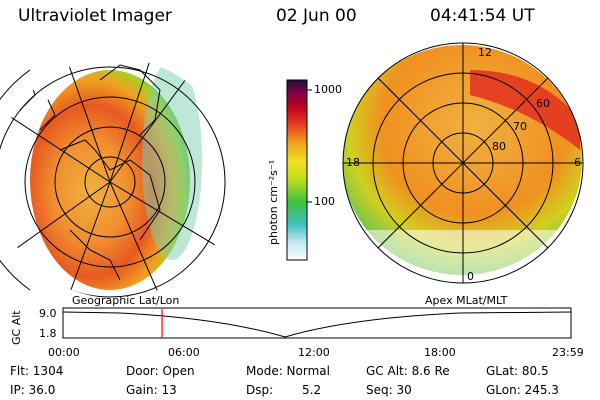 This screenshot has height=400, width=600. What do you see at coordinates (288, 371) in the screenshot?
I see `mode-value: Mode: Normal` at bounding box center [288, 371].